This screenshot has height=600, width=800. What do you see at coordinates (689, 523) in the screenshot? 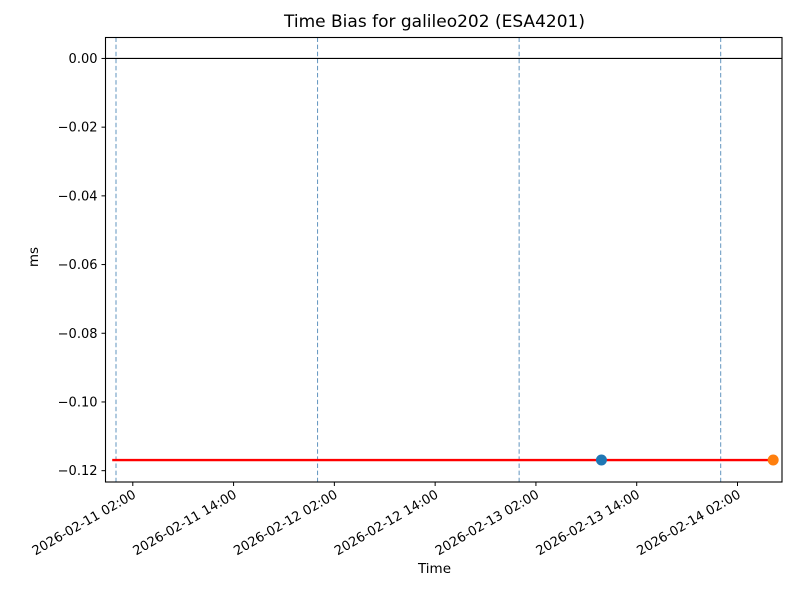
I see `x-tick-label: 2026-02-14 02:00` at bounding box center [689, 523].